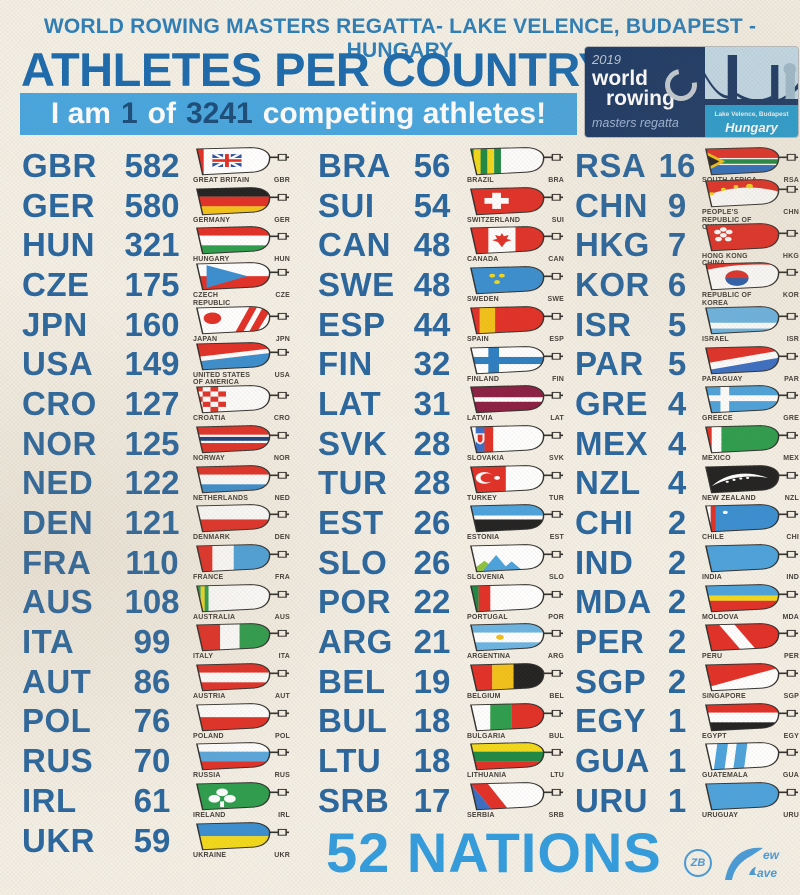 This screenshot has width=800, height=895. What do you see at coordinates (750, 801) in the screenshot?
I see `blade-icon-uru: URUGUAY URU` at bounding box center [750, 801].